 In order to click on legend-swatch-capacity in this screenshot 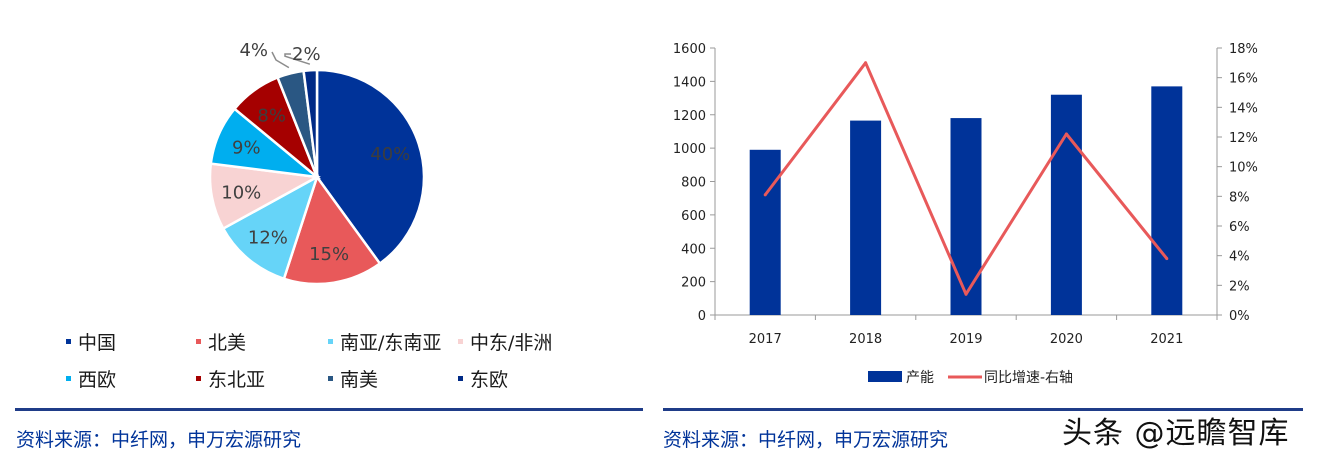, I will do `click(885, 376)`.